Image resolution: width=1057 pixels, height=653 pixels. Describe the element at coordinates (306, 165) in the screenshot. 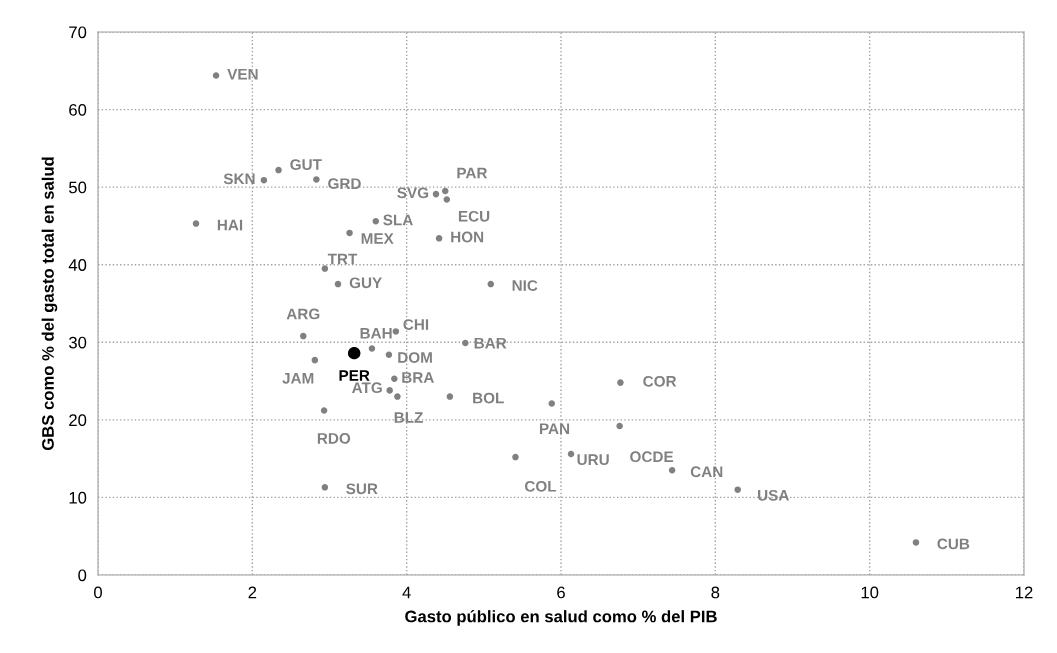

I see `annotation: GUT` at that location.